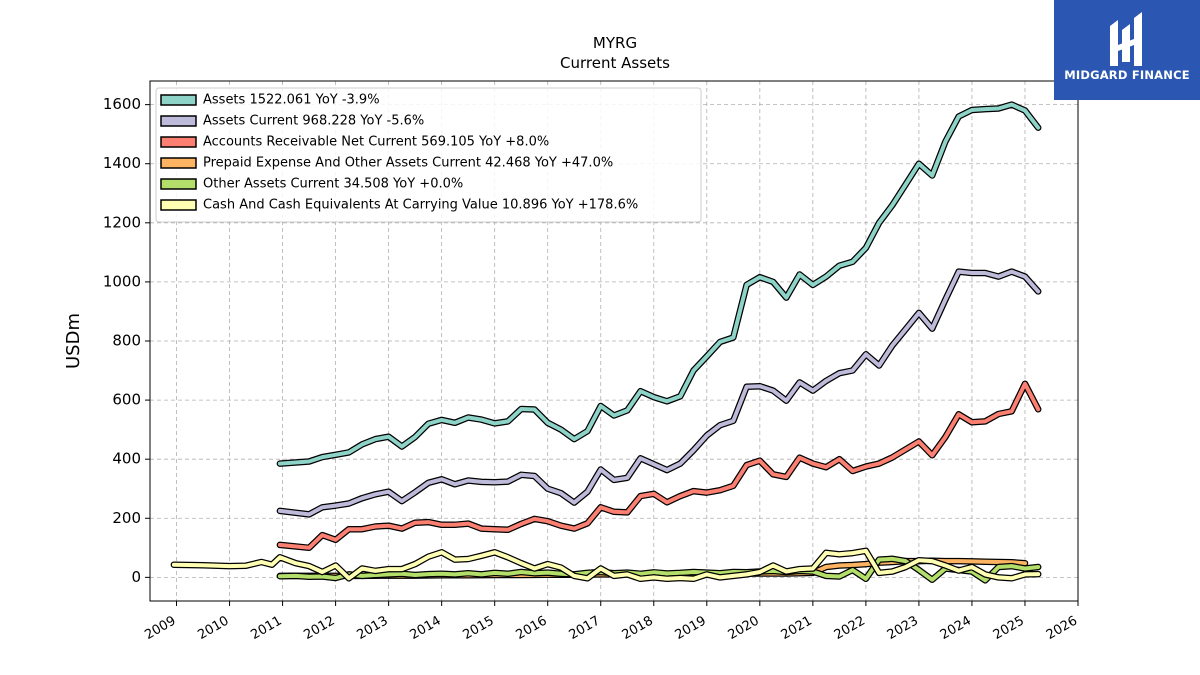 The width and height of the screenshot is (1200, 675). Describe the element at coordinates (585, 628) in the screenshot. I see `x-tick-label: 2017` at that location.